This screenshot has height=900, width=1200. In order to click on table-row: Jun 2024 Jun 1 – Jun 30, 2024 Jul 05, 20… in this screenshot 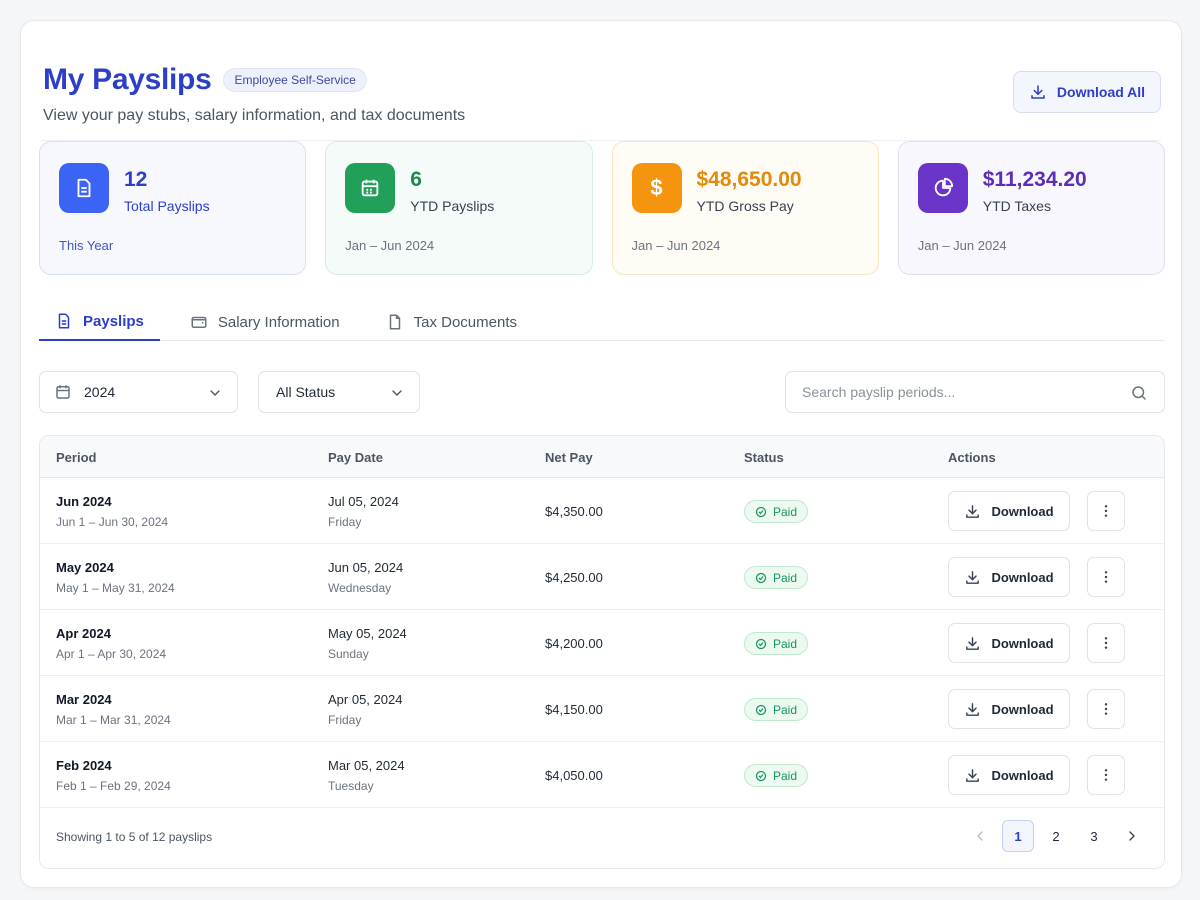, I will do `click(602, 511)`.